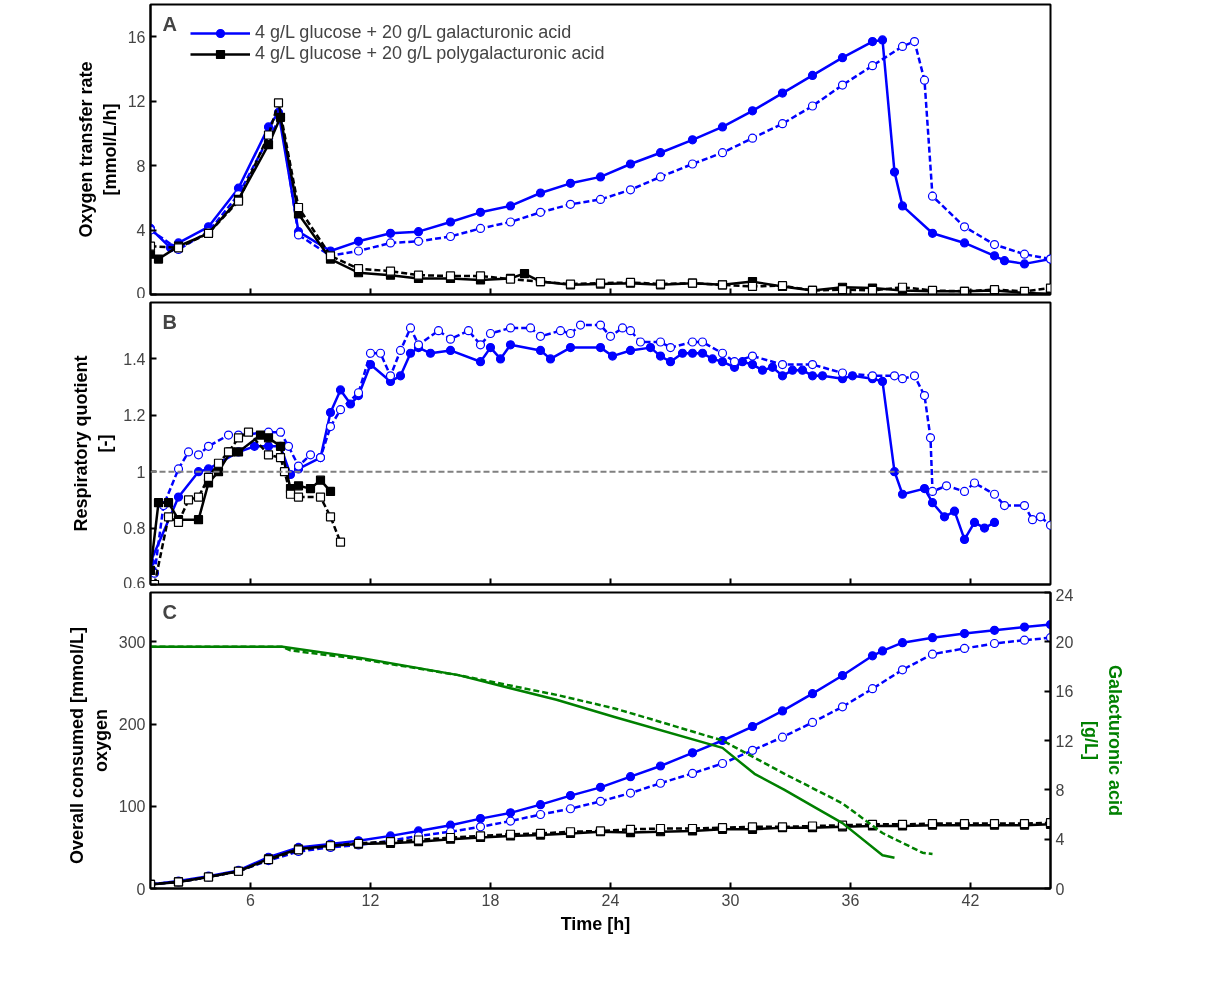  I want to click on legend-label: 4 g/L glucose + 20 g/L polygalacturonic acid, so click(430, 53).